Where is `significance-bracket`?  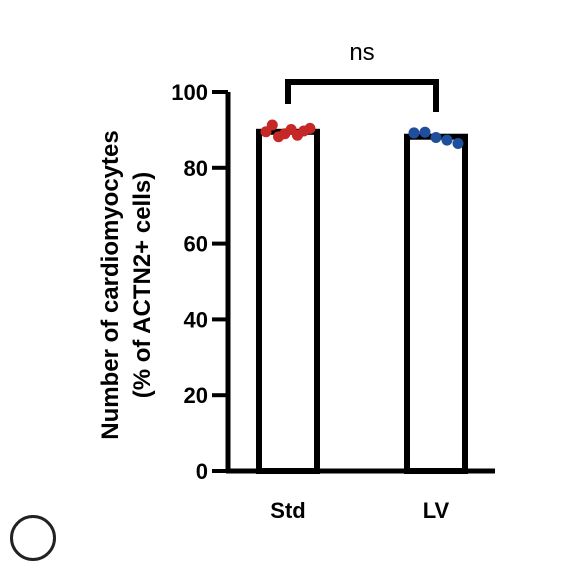 significance-bracket is located at coordinates (362, 95).